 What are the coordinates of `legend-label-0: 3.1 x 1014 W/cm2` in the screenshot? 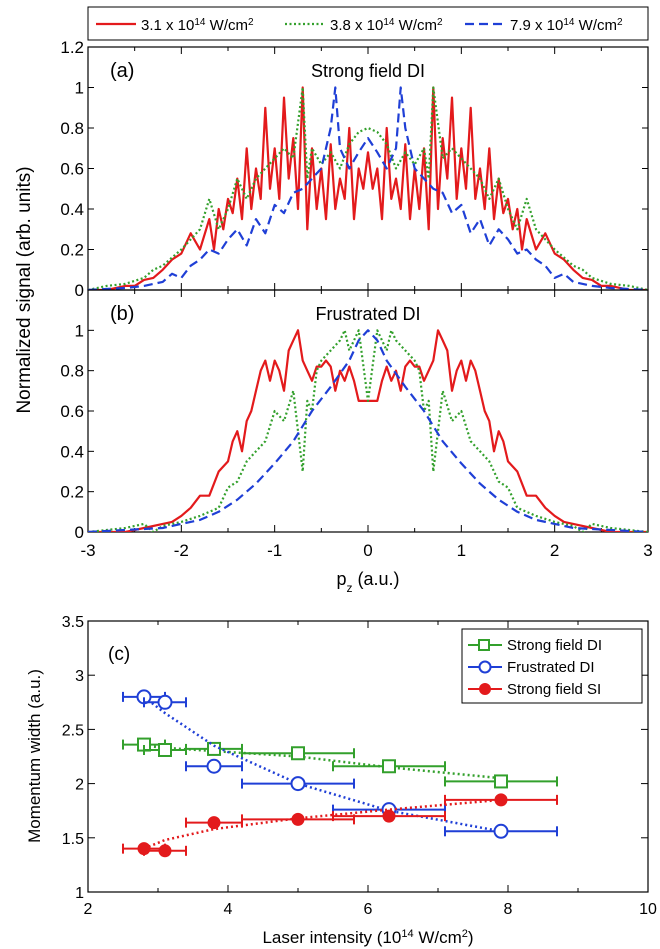 It's located at (197, 26).